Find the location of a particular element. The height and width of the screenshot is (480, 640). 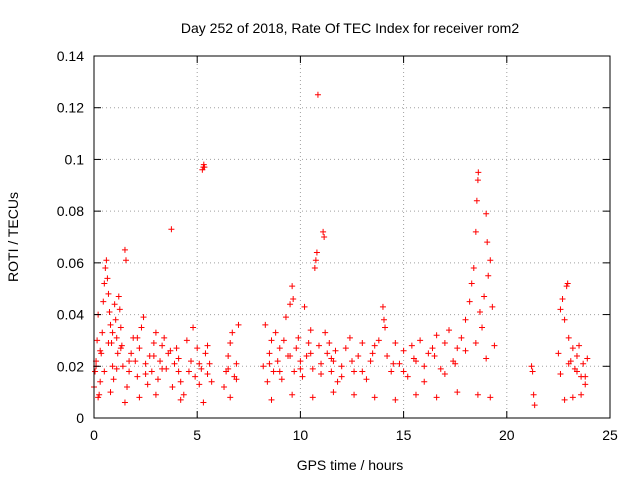

y-tick-label: 0.04 is located at coordinates (70, 315).